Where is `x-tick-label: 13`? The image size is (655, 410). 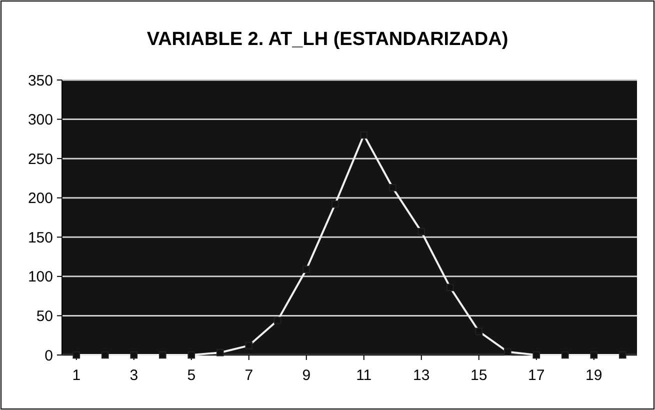
x-tick-label: 13 is located at coordinates (421, 375).